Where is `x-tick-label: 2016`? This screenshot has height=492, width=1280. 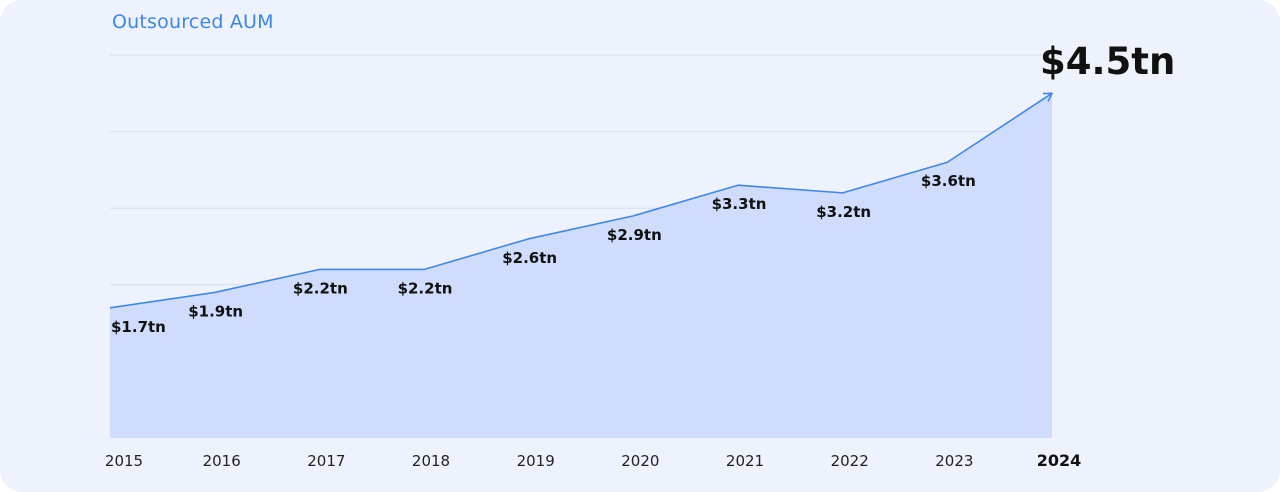 x-tick-label: 2016 is located at coordinates (222, 461).